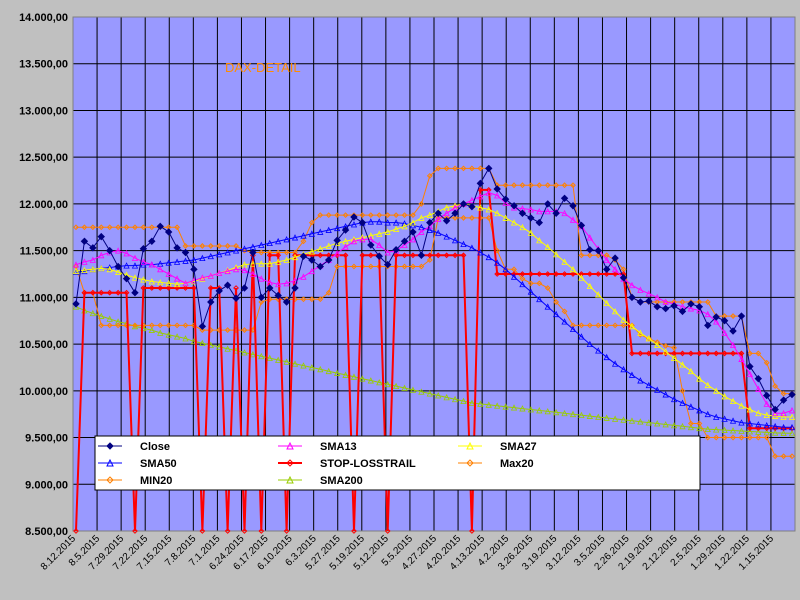 The width and height of the screenshot is (800, 600). I want to click on legend-item-max20: Max20, so click(496, 464).